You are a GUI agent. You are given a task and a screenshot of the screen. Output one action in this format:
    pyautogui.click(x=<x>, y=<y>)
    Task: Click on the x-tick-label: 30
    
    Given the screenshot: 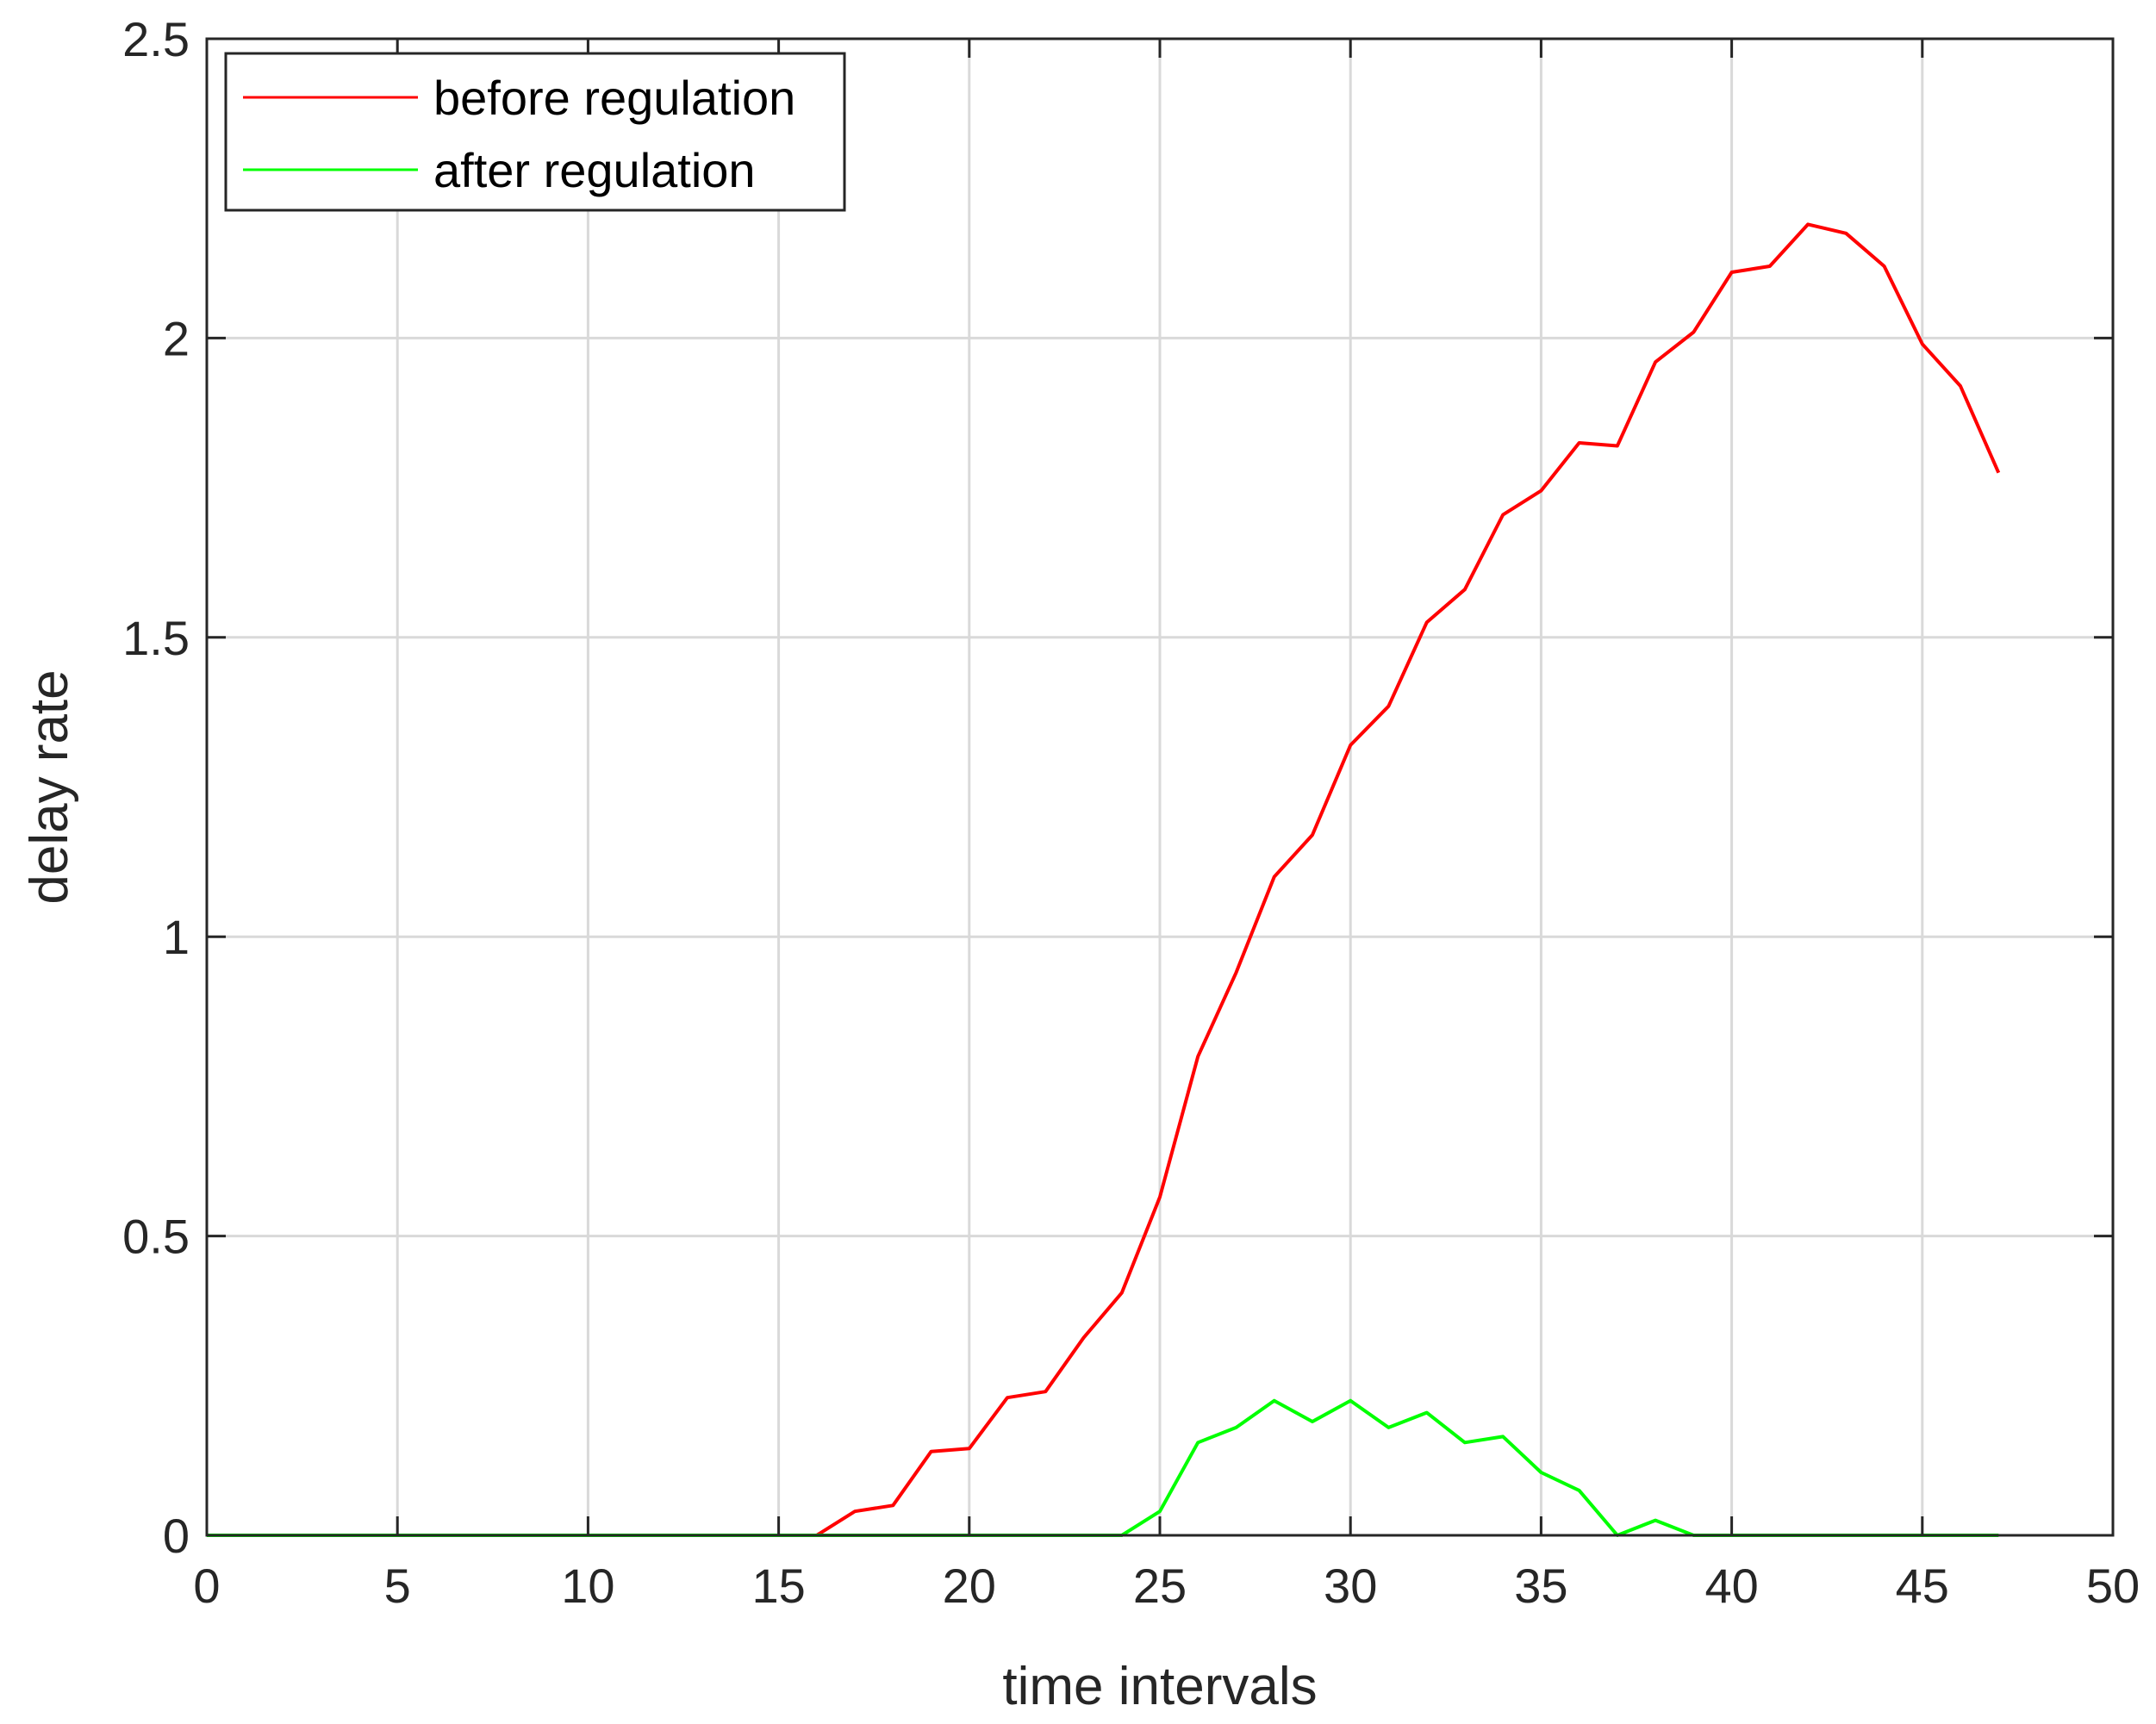 What is the action you would take?
    pyautogui.click(x=1350, y=1586)
    